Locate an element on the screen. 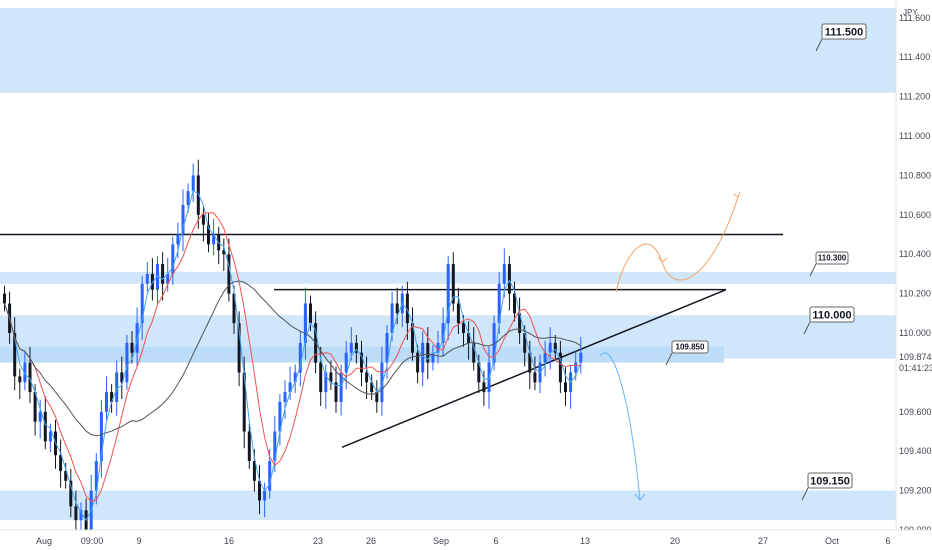 The height and width of the screenshot is (550, 932). bearish-projection-path is located at coordinates (620, 426).